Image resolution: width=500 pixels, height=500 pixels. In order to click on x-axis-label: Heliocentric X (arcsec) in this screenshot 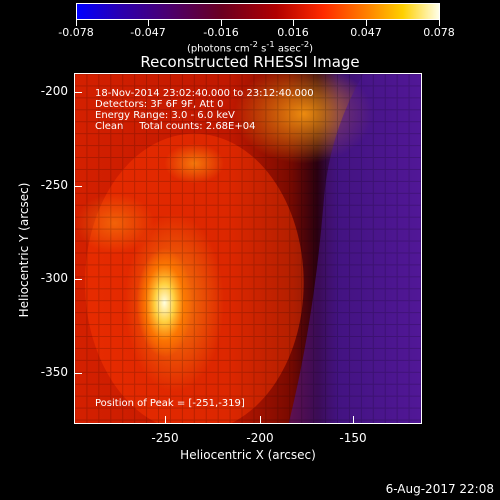, I will do `click(248, 455)`.